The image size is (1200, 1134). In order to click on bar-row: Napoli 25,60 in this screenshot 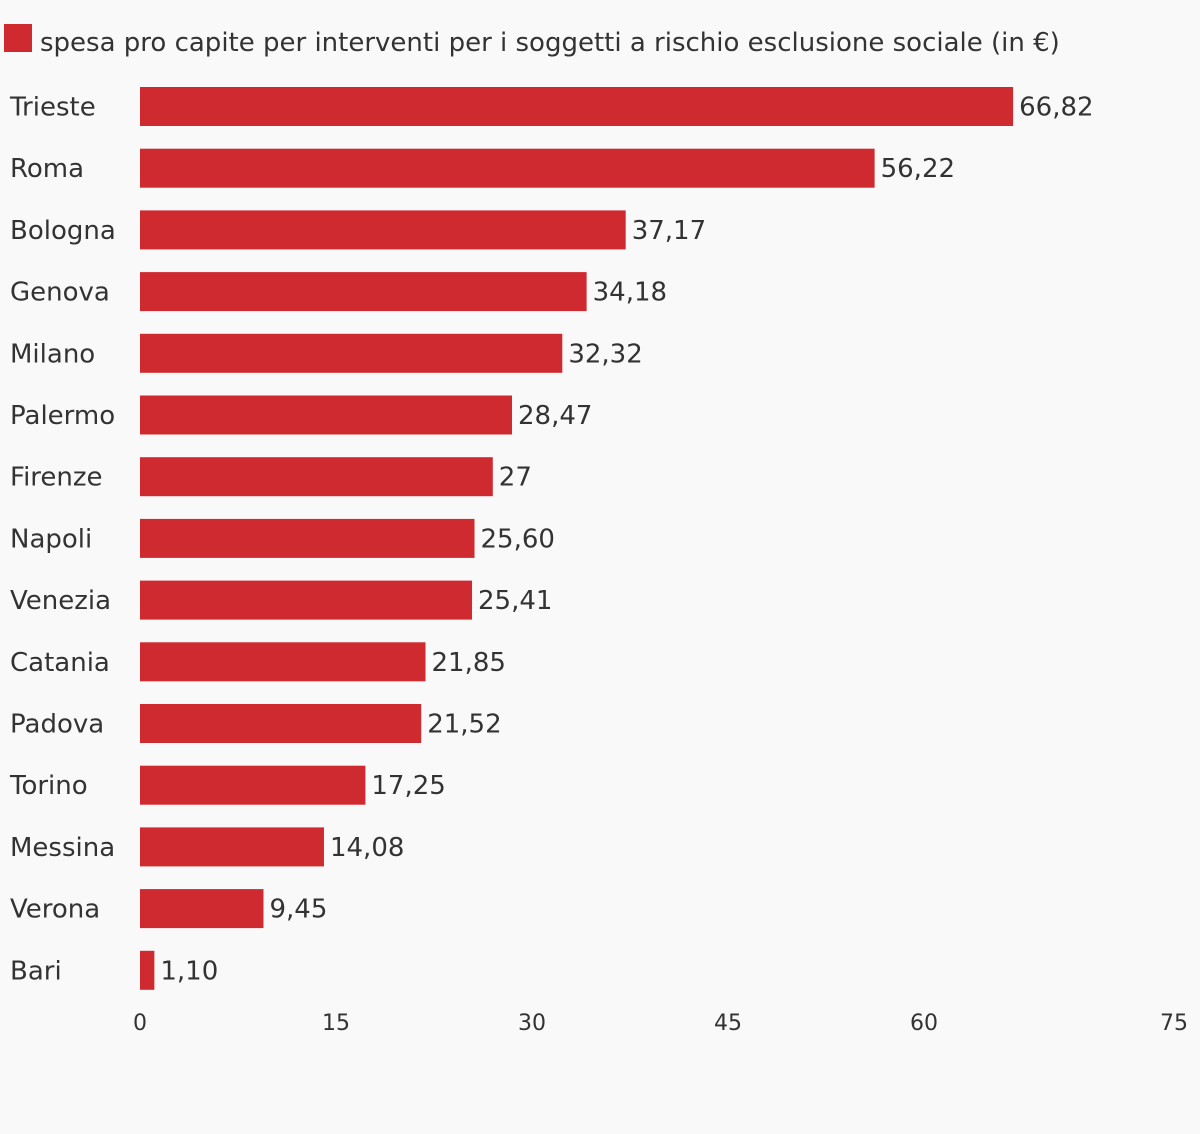, I will do `click(282, 538)`.